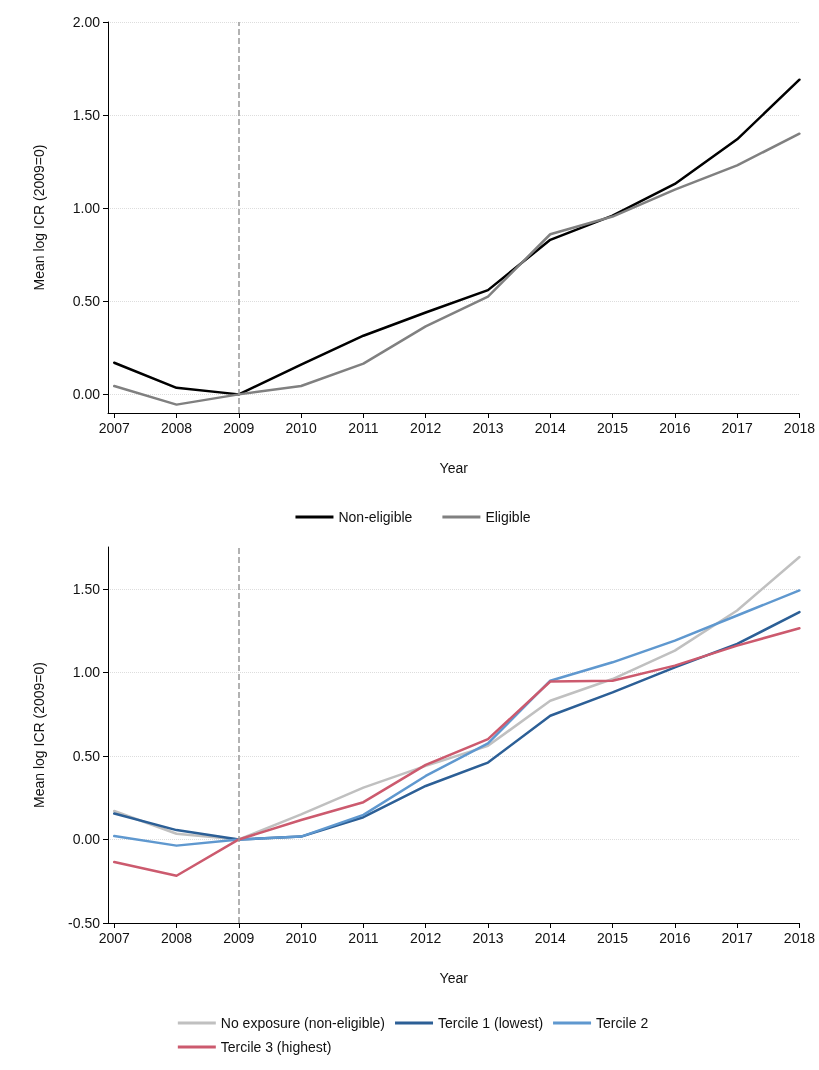 This screenshot has width=819, height=1070. I want to click on y-tick-label: -0.50, so click(84, 923).